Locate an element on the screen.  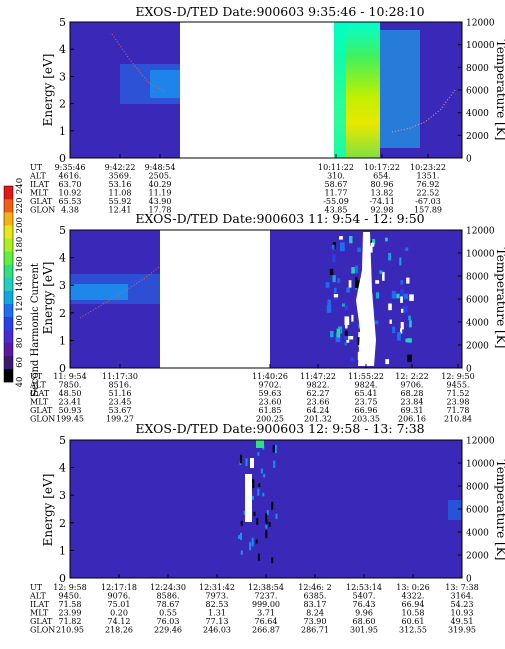
table-cell: 11.19 is located at coordinates (160, 193).